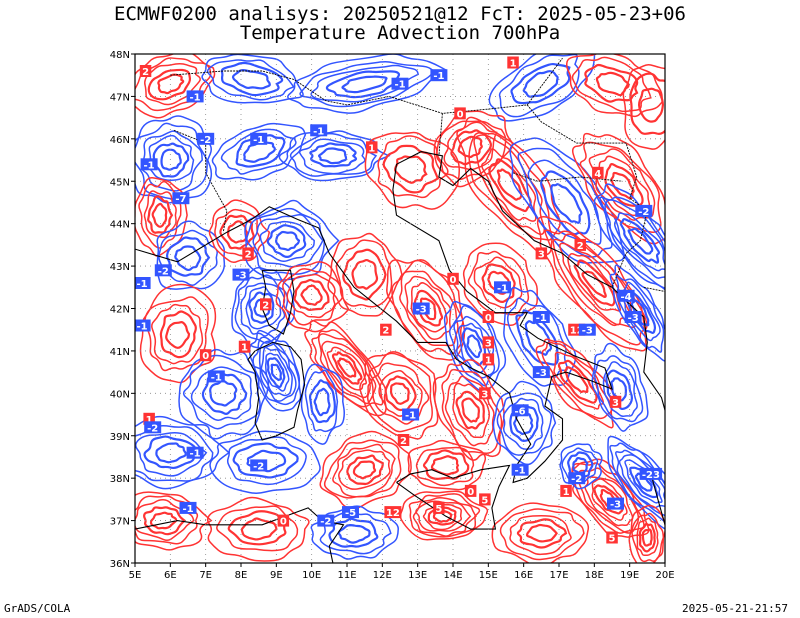 This screenshot has width=800, height=618. Describe the element at coordinates (241, 575) in the screenshot. I see `x-tick-label: 8E` at that location.